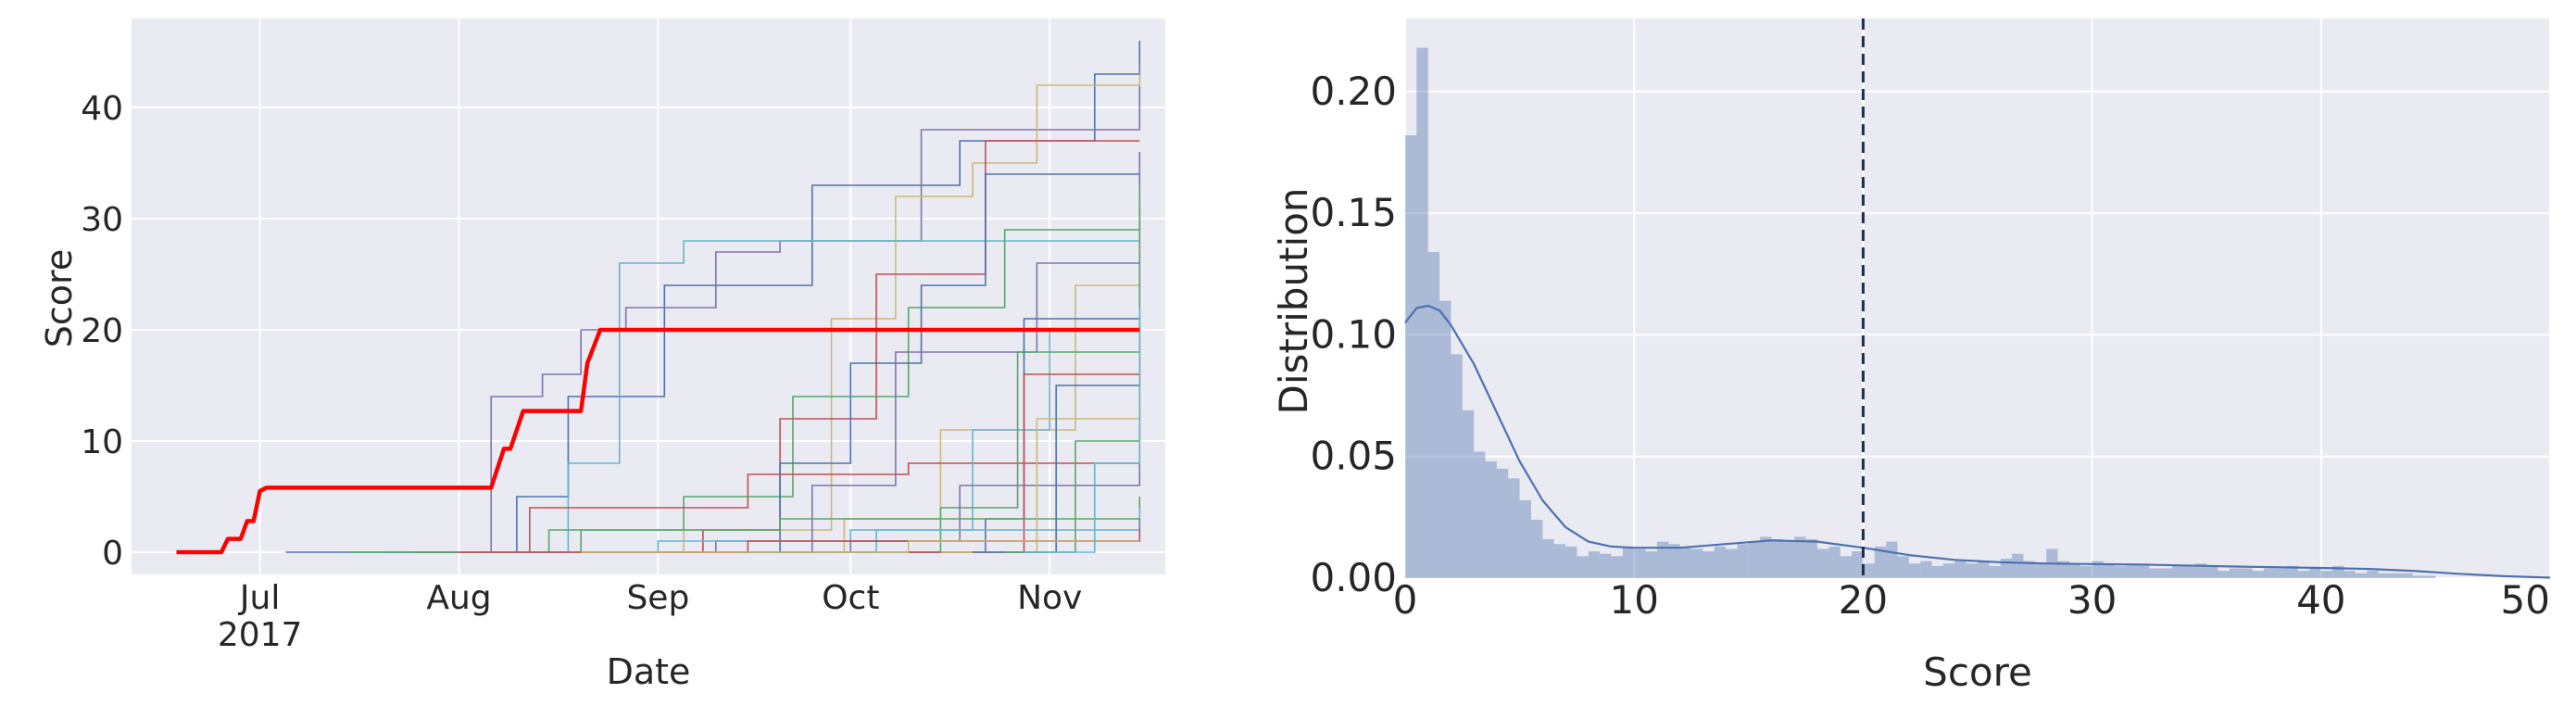 The height and width of the screenshot is (706, 2576). What do you see at coordinates (259, 598) in the screenshot?
I see `timeline-x-tick-label: Jul` at bounding box center [259, 598].